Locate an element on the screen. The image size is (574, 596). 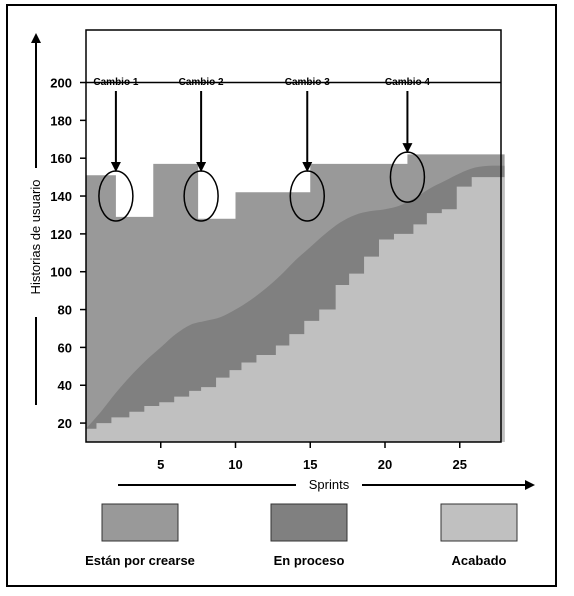
y-axis-title: Historias de usuario is located at coordinates (35, 237).